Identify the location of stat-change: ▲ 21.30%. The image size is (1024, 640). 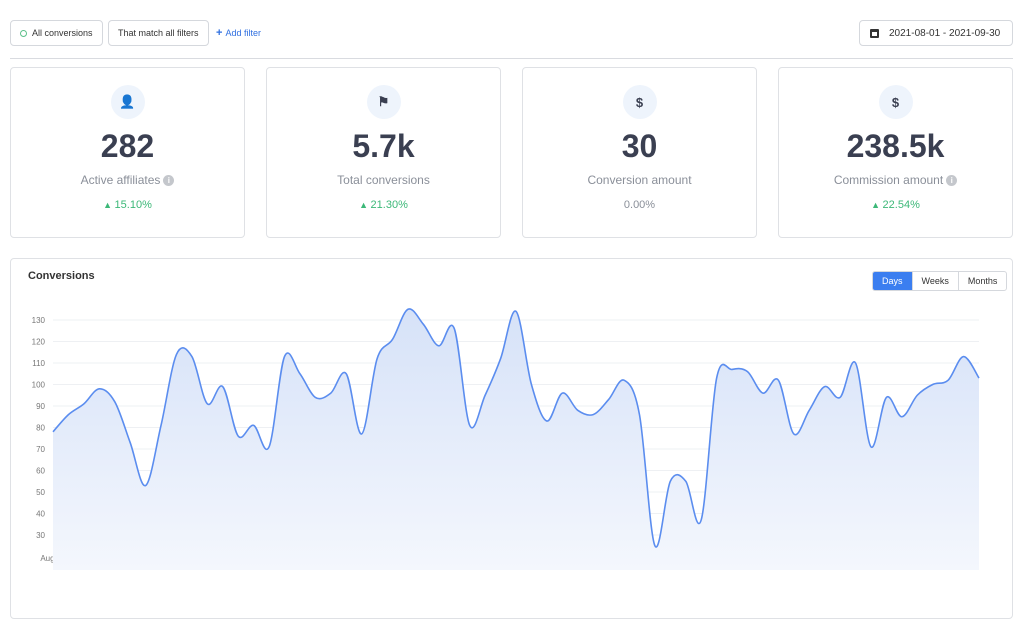
(383, 205).